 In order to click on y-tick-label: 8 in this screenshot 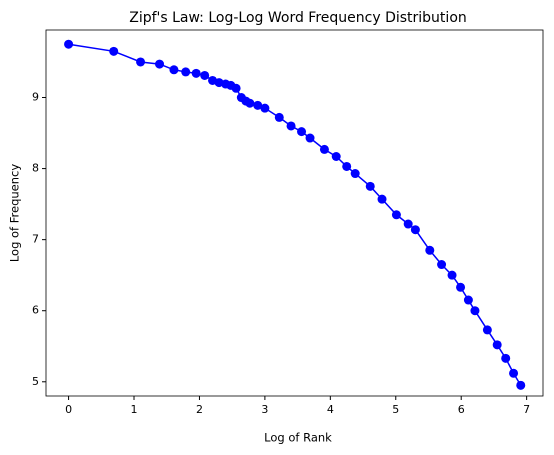, I will do `click(35, 168)`.